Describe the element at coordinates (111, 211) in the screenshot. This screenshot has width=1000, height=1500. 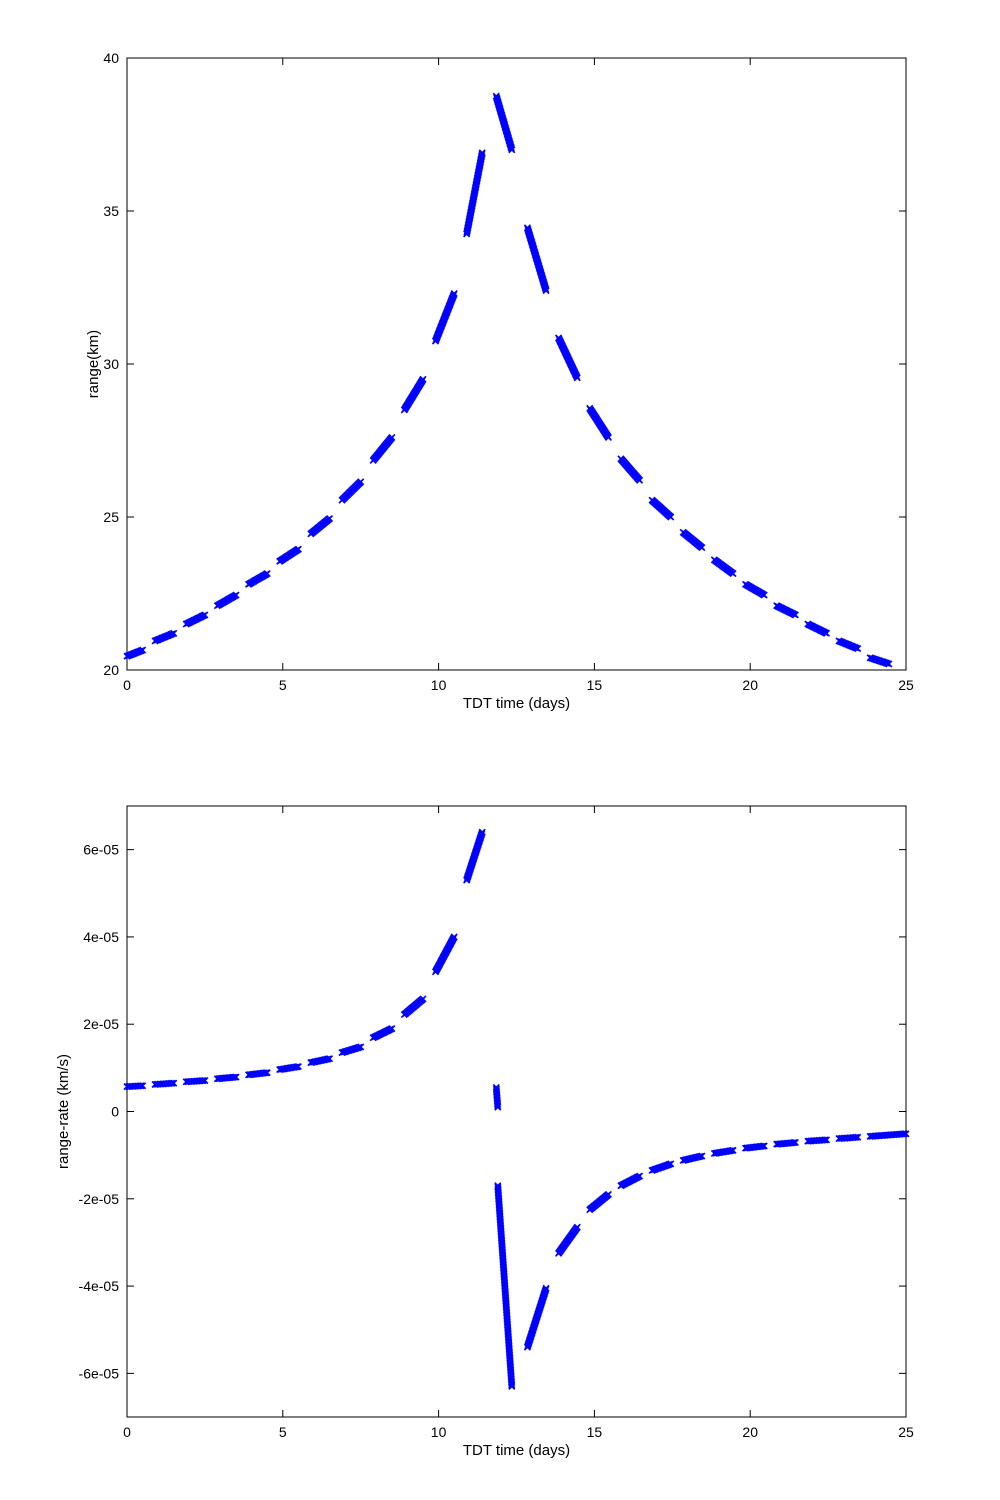
I see `y-tick-label: 35` at that location.